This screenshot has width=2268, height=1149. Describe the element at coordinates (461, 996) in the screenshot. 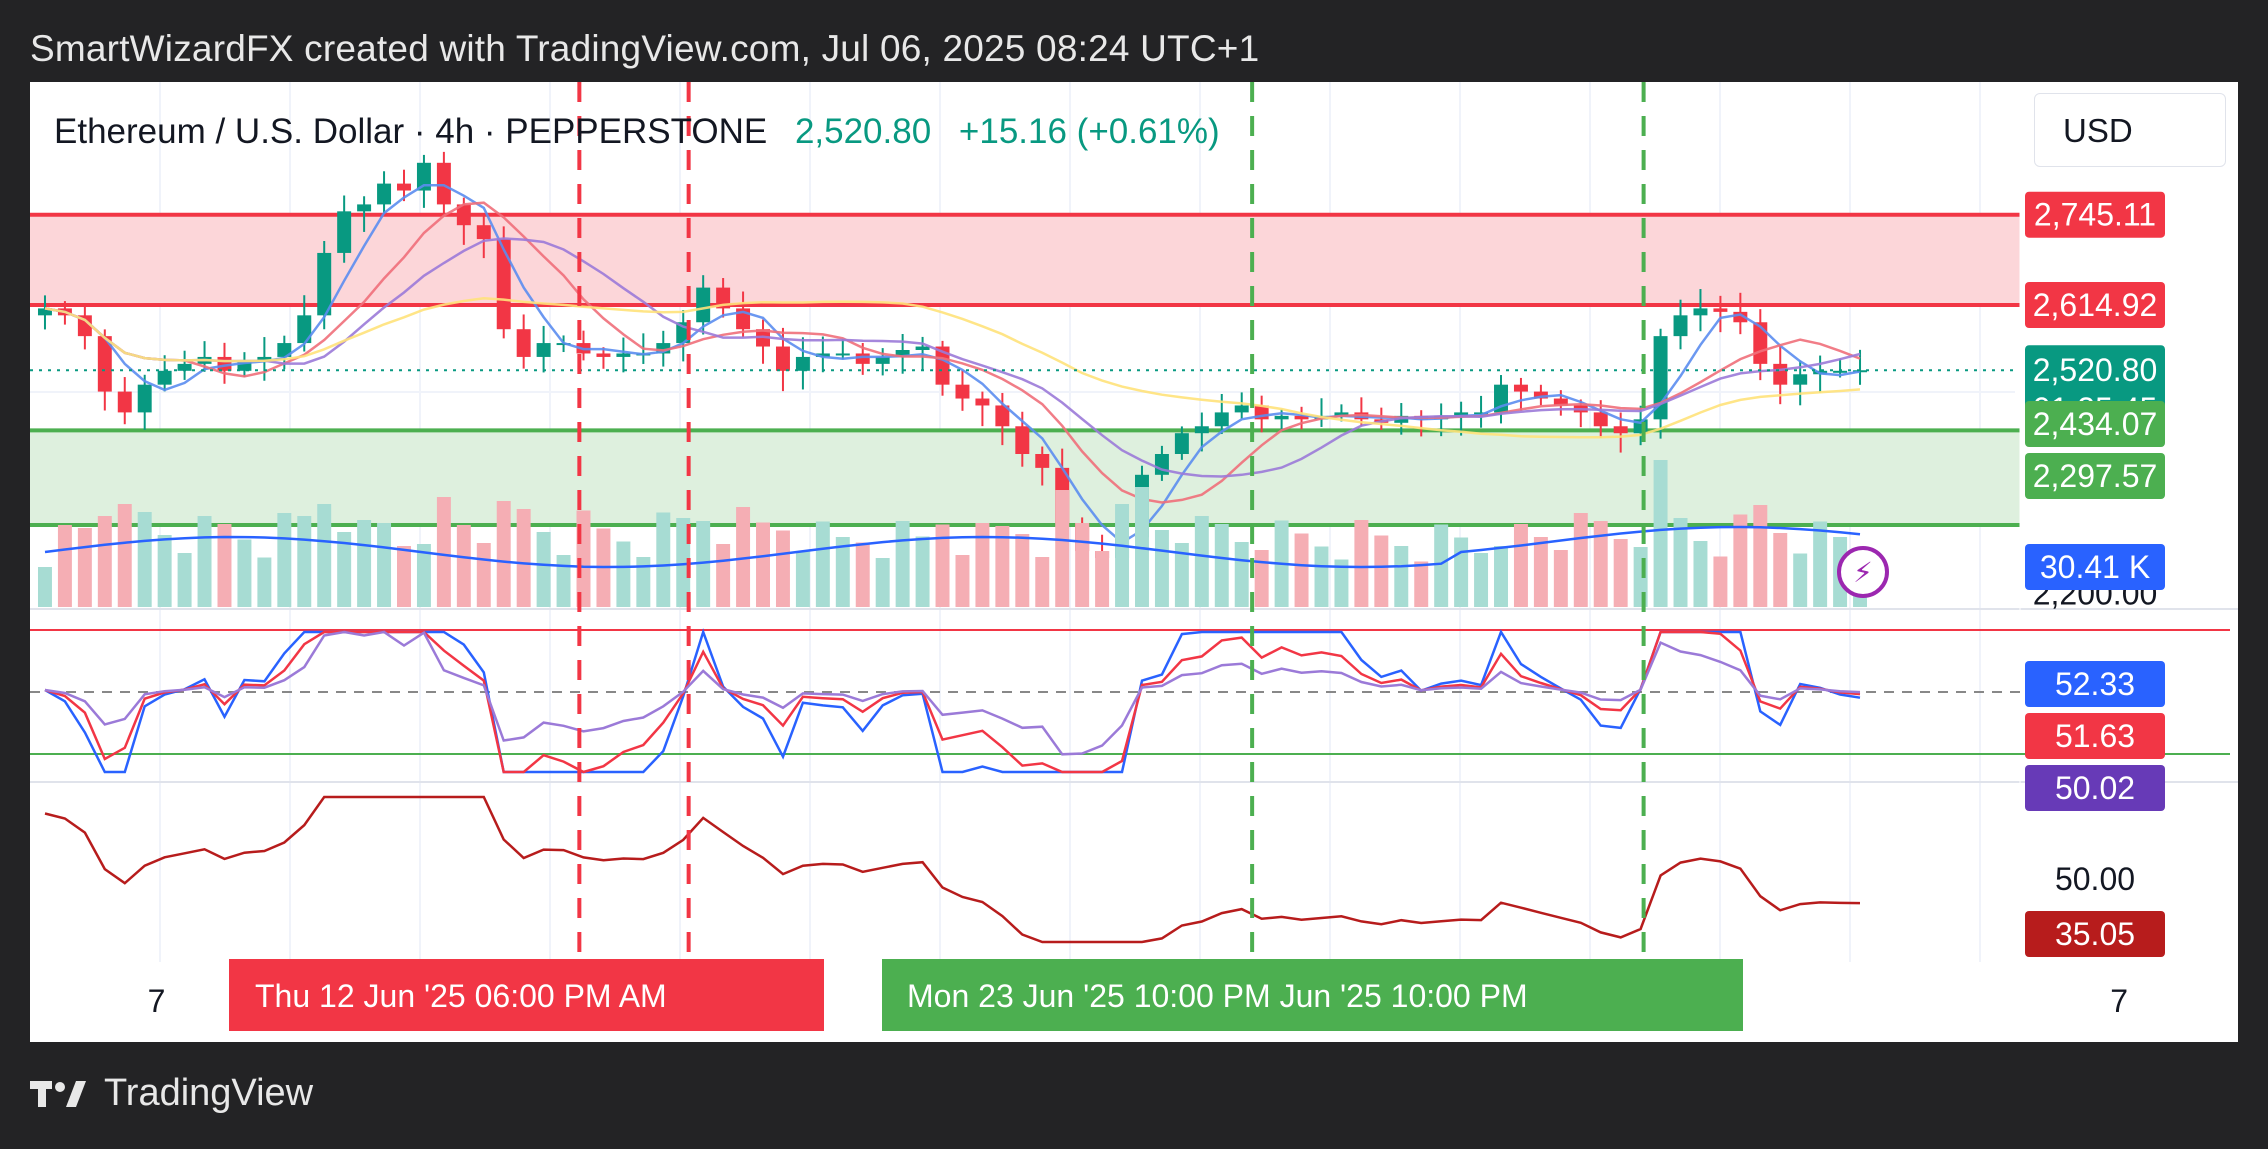

I see `red-time-label: Thu 12 Jun '25 06:00 PM AM` at that location.